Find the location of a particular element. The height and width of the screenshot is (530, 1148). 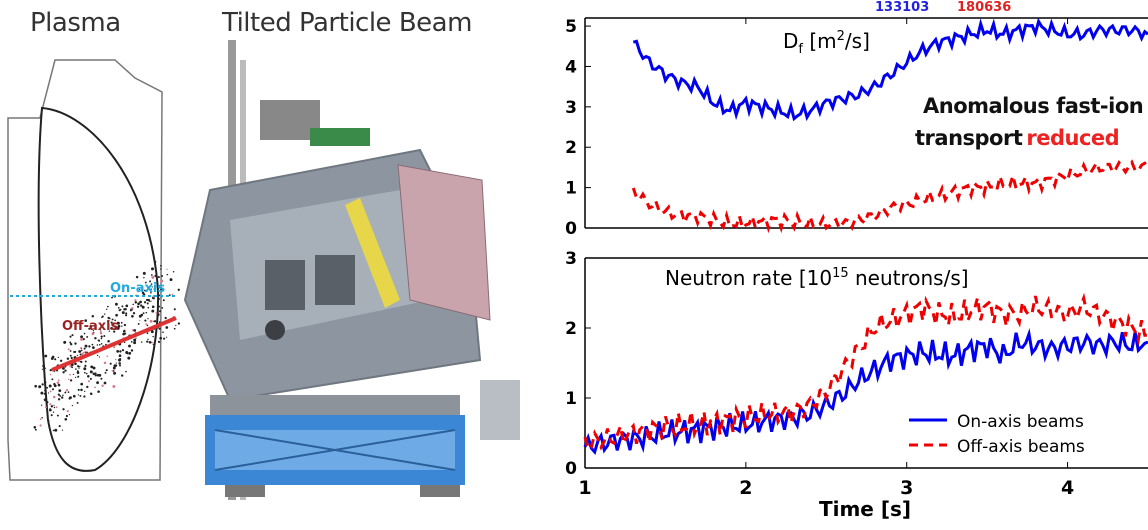

off-axis-label: Off-axis is located at coordinates (90, 326).